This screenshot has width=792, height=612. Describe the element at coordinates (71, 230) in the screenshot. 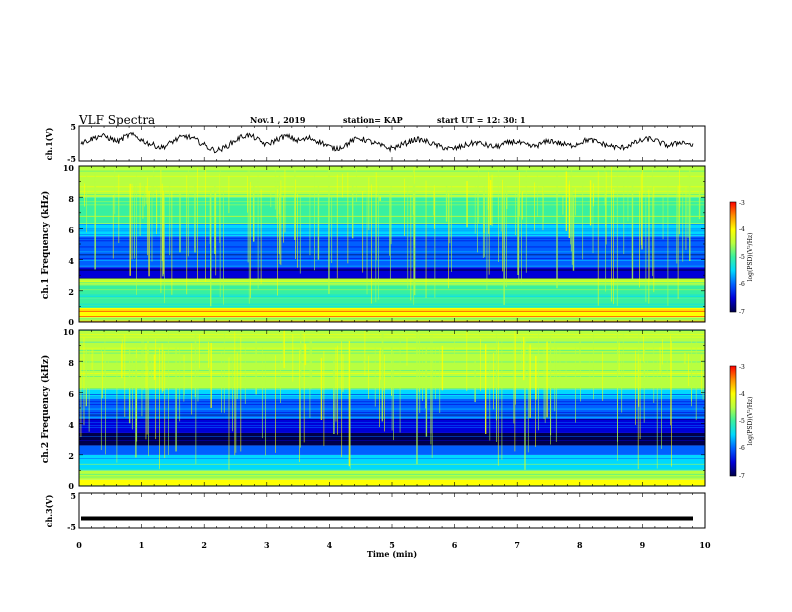

I see `ch1-ytick-6: 6` at that location.